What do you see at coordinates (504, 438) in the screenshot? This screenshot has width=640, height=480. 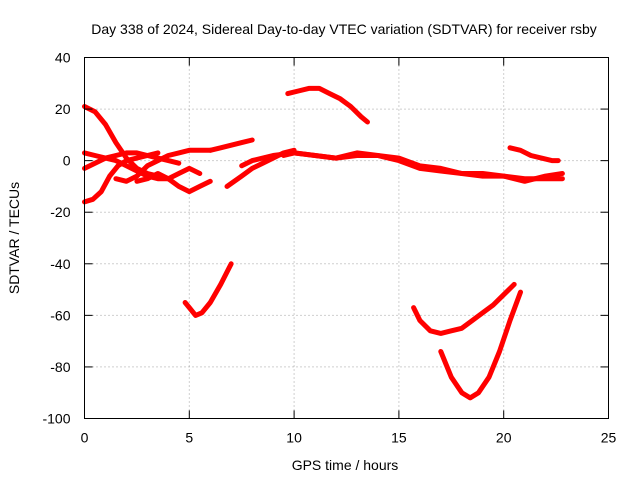 I see `x-tick-label: 20` at bounding box center [504, 438].